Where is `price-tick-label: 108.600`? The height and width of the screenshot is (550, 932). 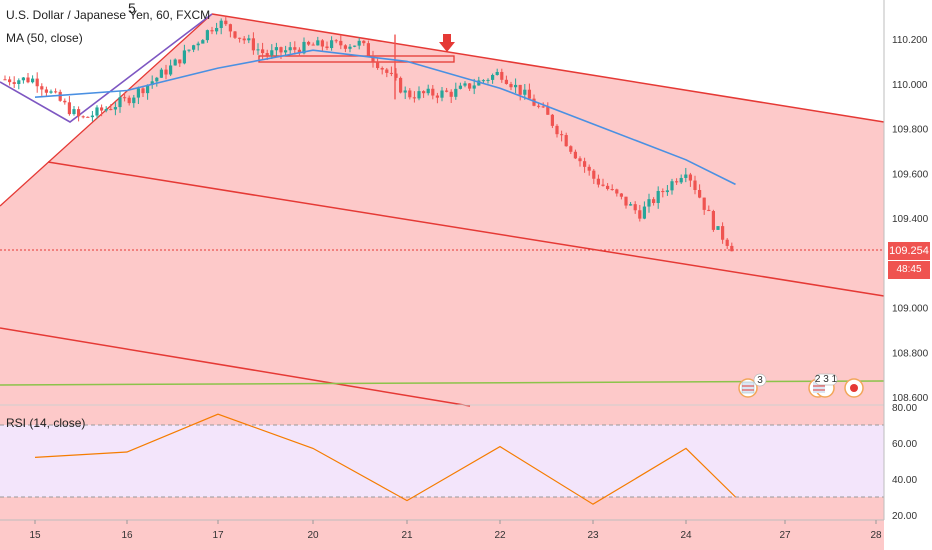
price-tick-label: 108.600 is located at coordinates (910, 398).